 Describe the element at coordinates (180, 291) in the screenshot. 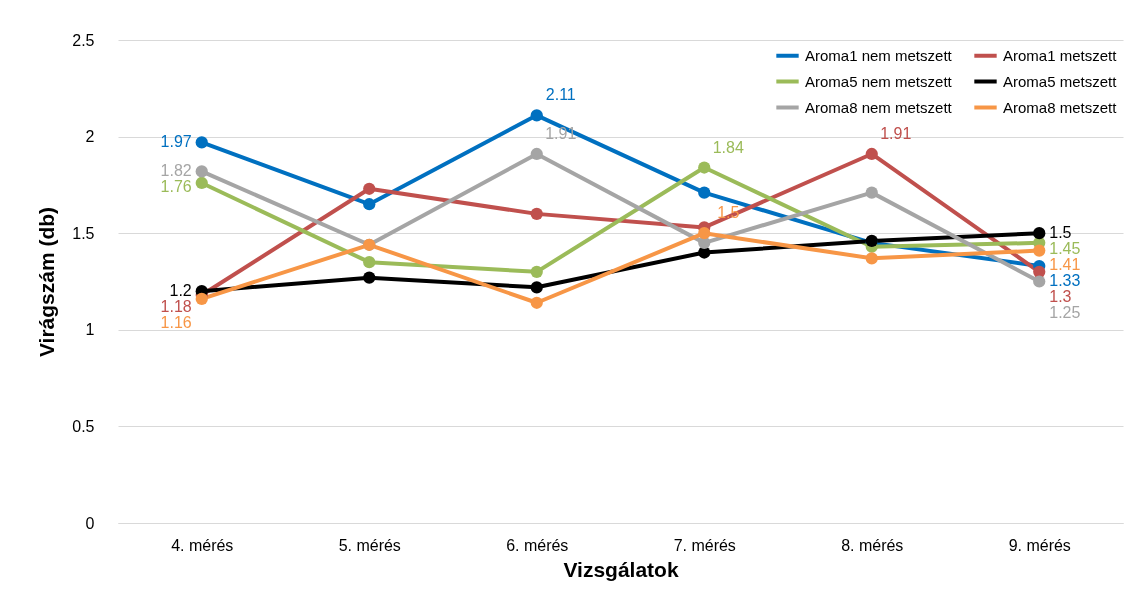

I see `data-label: 1.2` at that location.